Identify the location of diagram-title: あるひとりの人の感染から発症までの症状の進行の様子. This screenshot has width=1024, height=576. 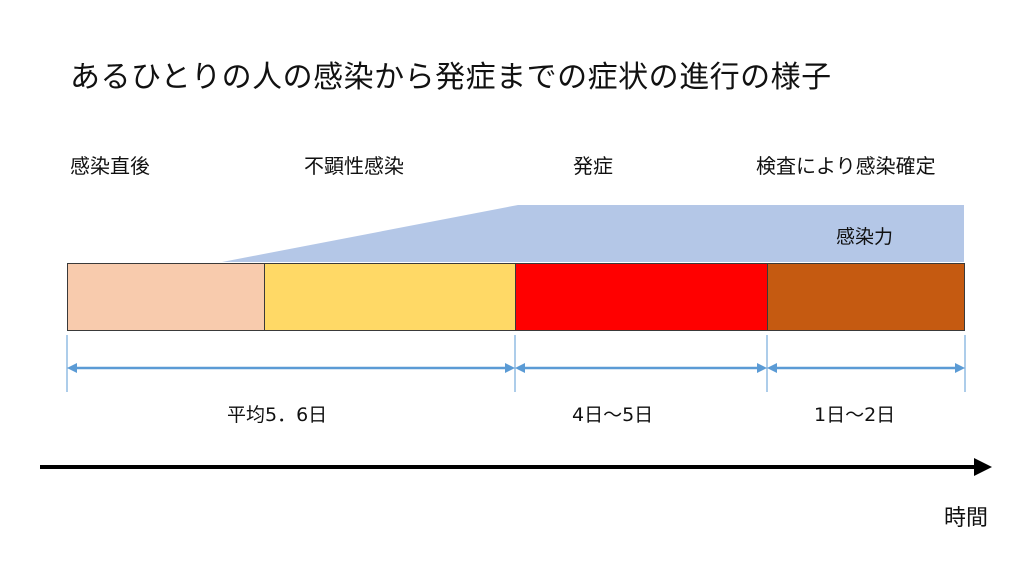
(451, 77).